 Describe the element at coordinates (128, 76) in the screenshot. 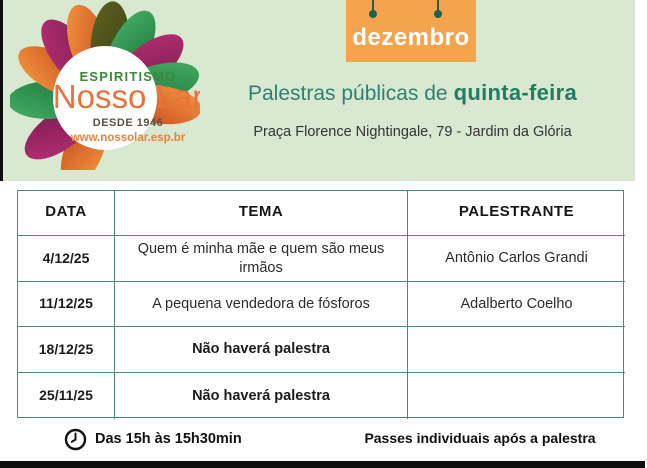

I see `logo-espiritismo-label: ESPIRITISMO` at that location.